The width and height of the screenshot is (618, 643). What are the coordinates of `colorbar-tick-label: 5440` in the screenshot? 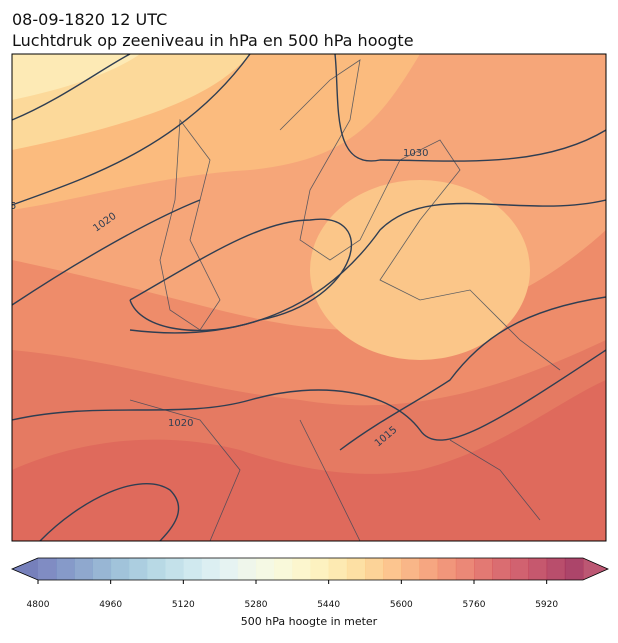 It's located at (328, 605).